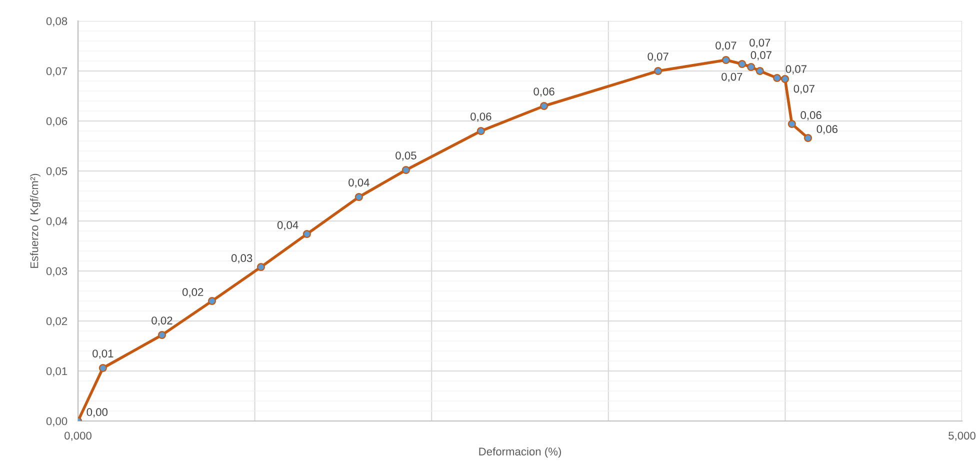  Describe the element at coordinates (57, 71) in the screenshot. I see `y-tick-label: 0,07` at that location.